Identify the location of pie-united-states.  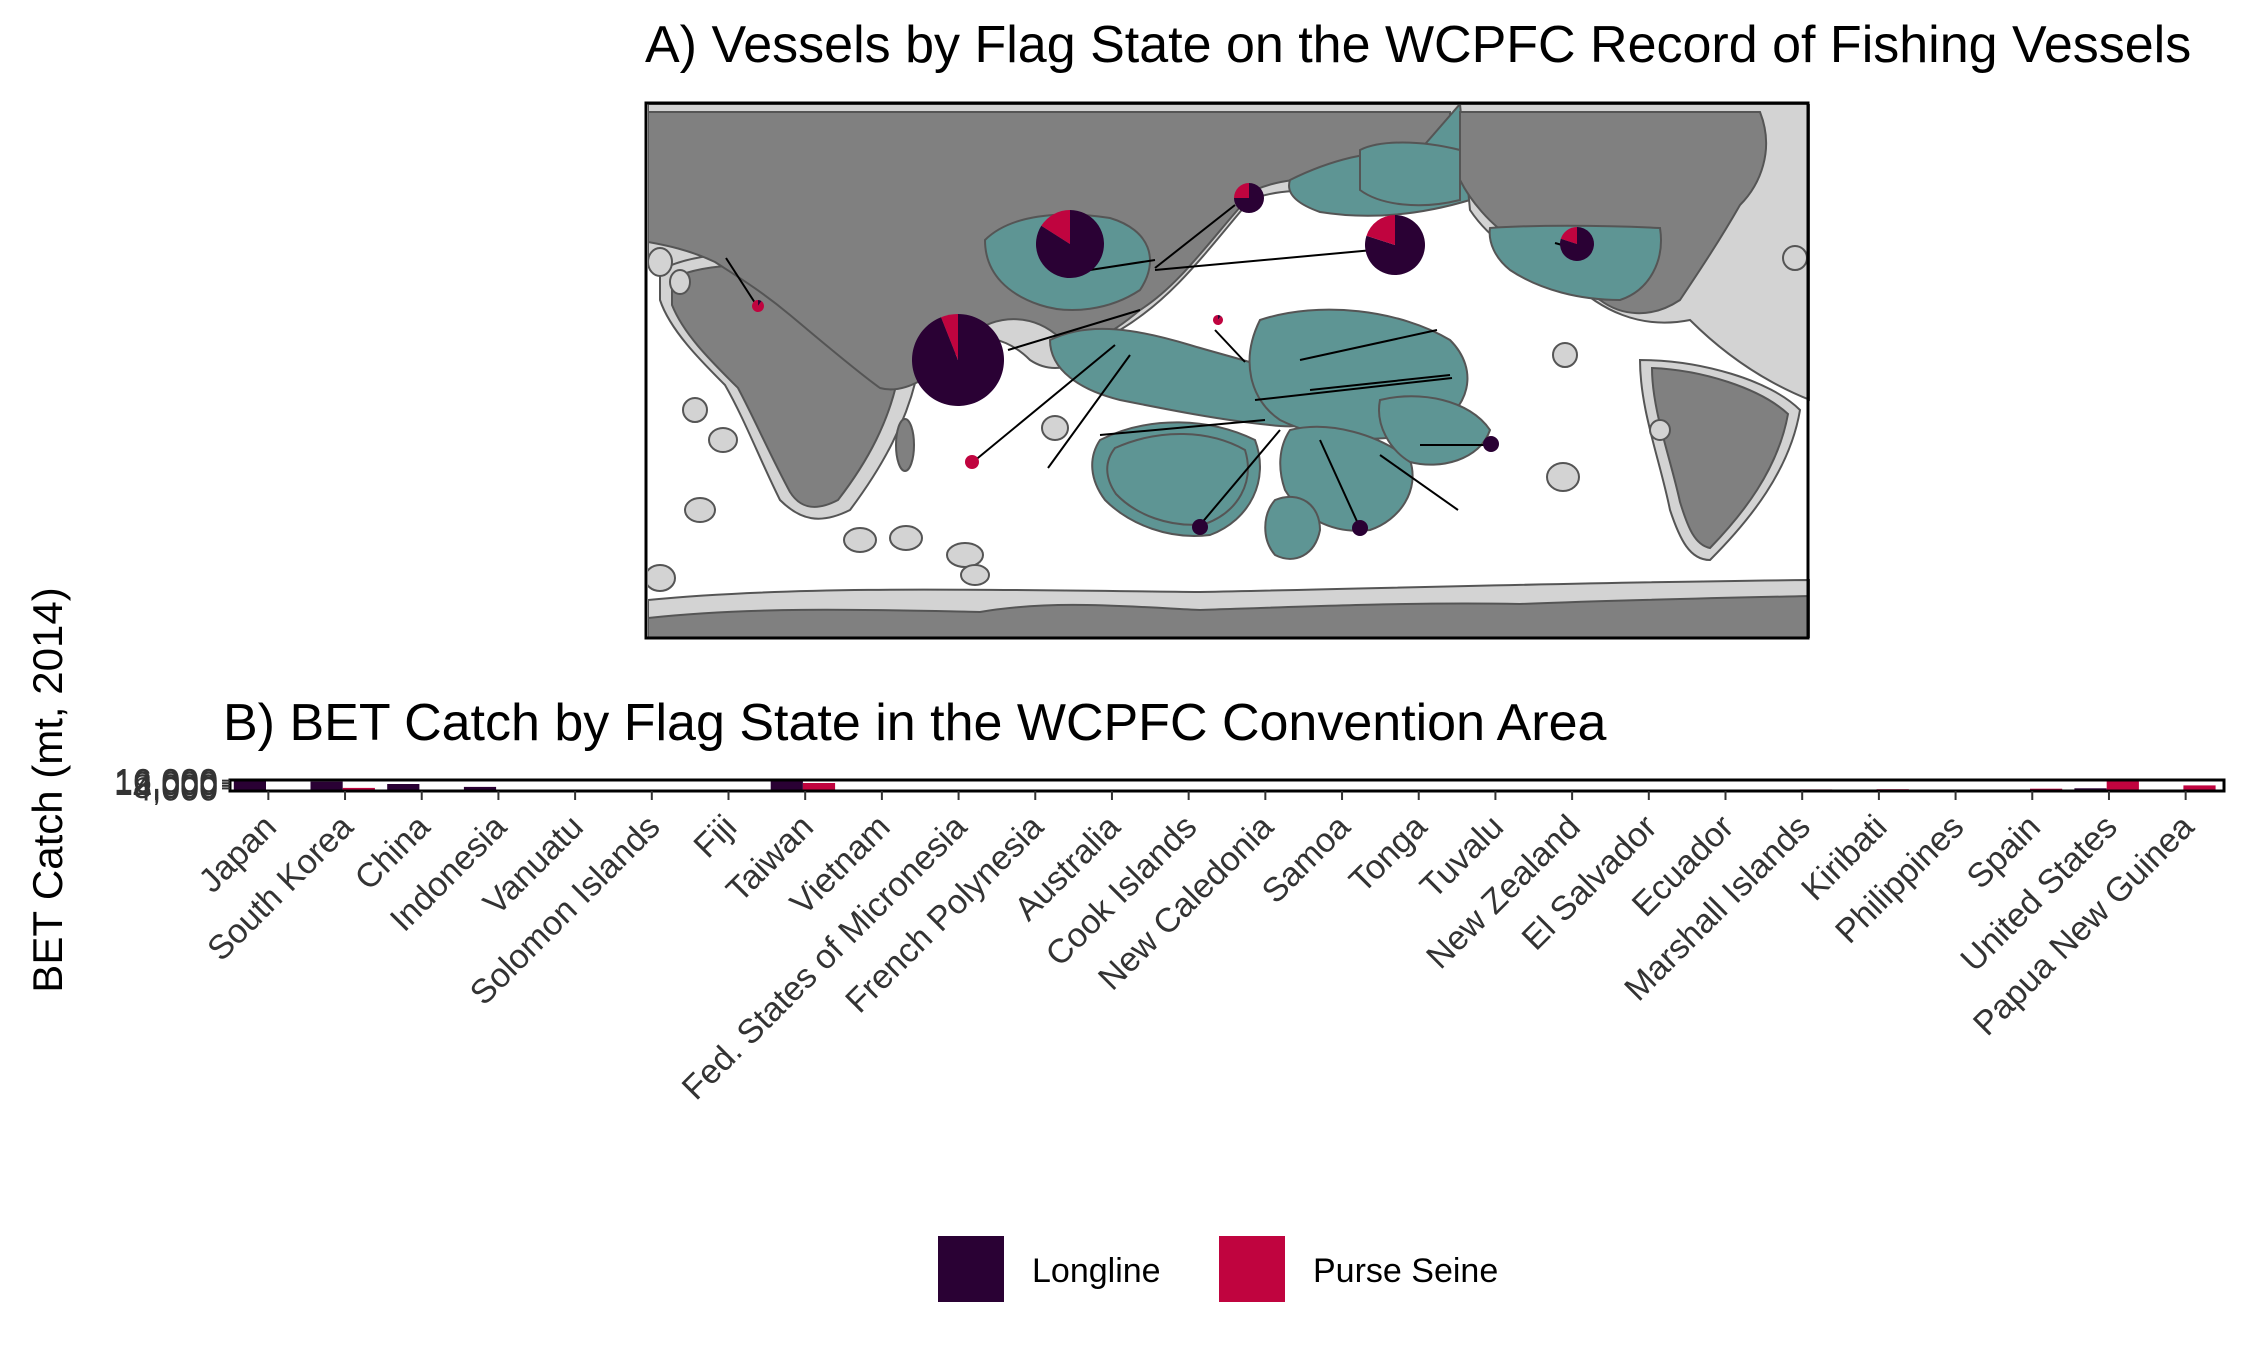
(1577, 244).